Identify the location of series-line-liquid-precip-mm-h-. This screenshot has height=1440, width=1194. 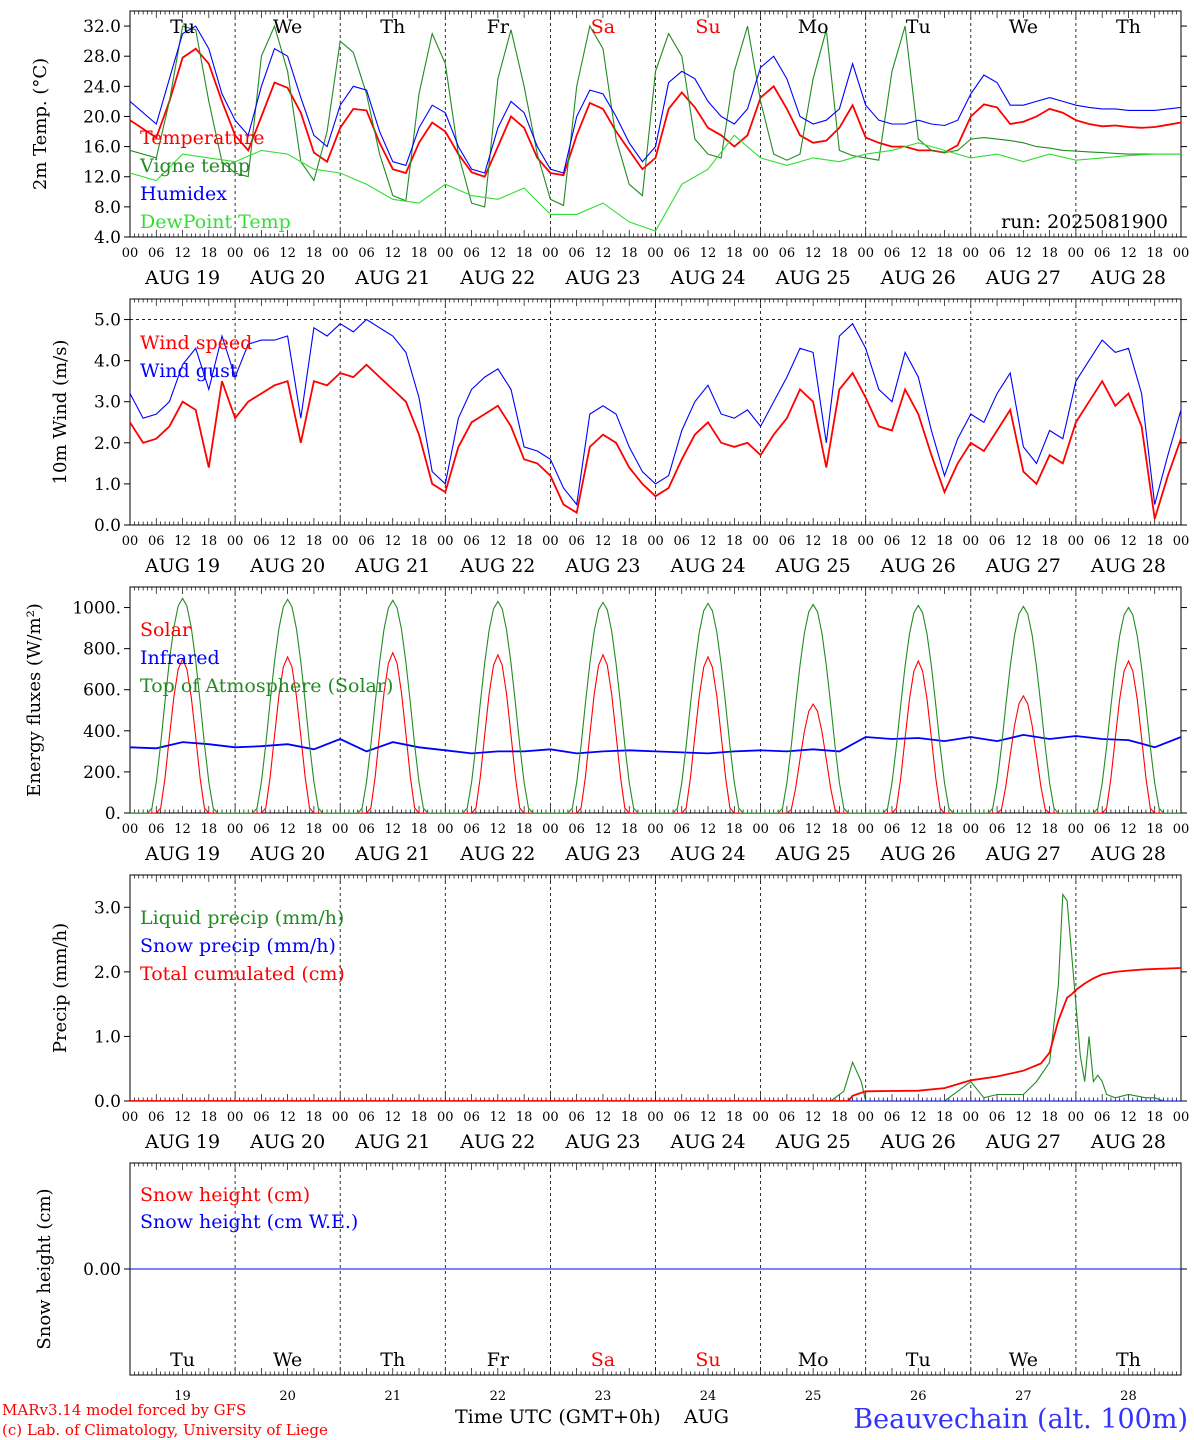
(655, 996).